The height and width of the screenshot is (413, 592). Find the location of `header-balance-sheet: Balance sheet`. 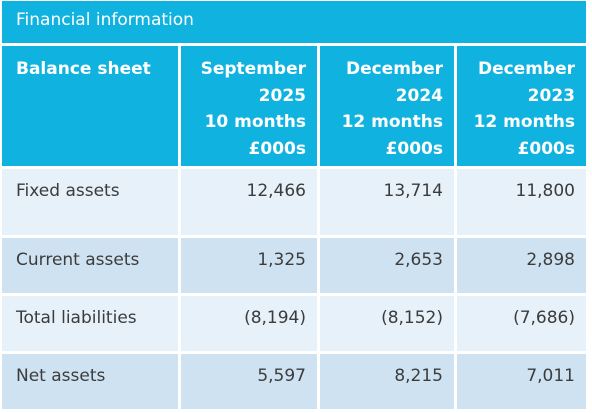

header-balance-sheet: Balance sheet is located at coordinates (90, 106).